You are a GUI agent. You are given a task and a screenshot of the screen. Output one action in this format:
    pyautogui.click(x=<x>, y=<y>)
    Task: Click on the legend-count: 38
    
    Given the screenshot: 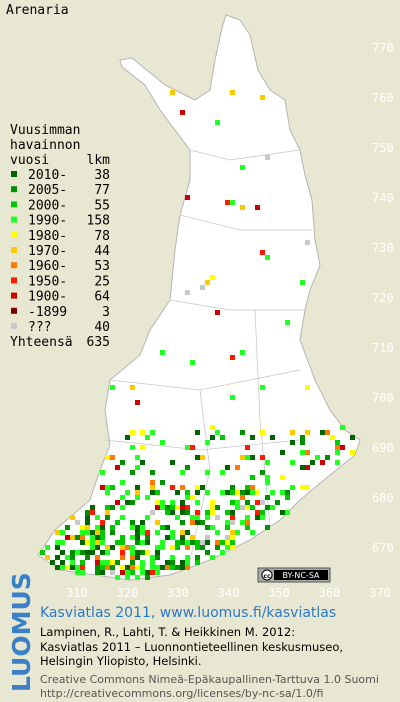 What is the action you would take?
    pyautogui.click(x=102, y=175)
    